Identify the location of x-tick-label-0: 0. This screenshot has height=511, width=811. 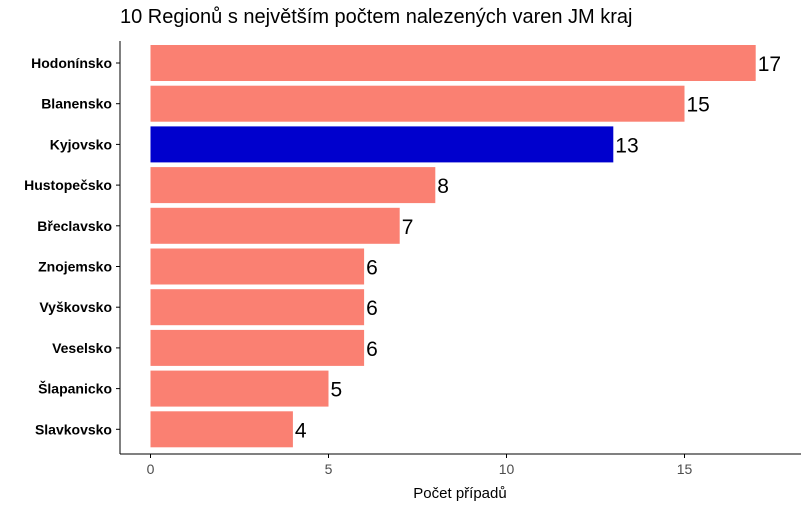
(151, 469).